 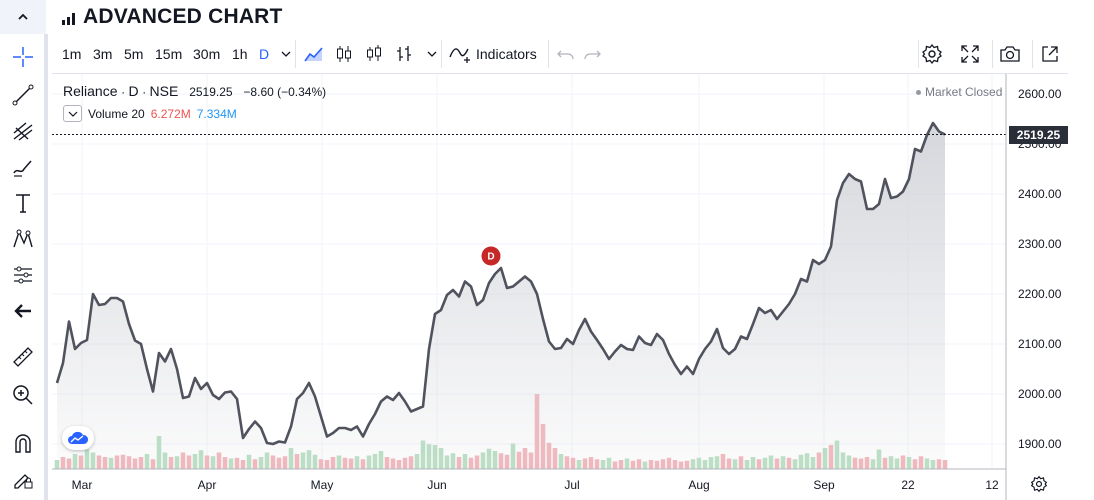 What do you see at coordinates (1040, 344) in the screenshot?
I see `price-tick-label: 2100.00` at bounding box center [1040, 344].